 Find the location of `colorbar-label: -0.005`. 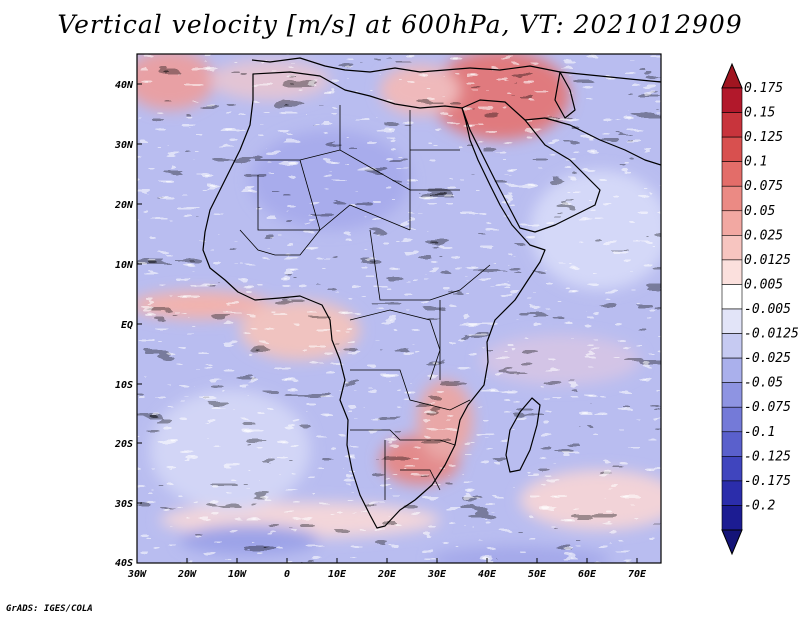

colorbar-label: -0.005 is located at coordinates (767, 309).